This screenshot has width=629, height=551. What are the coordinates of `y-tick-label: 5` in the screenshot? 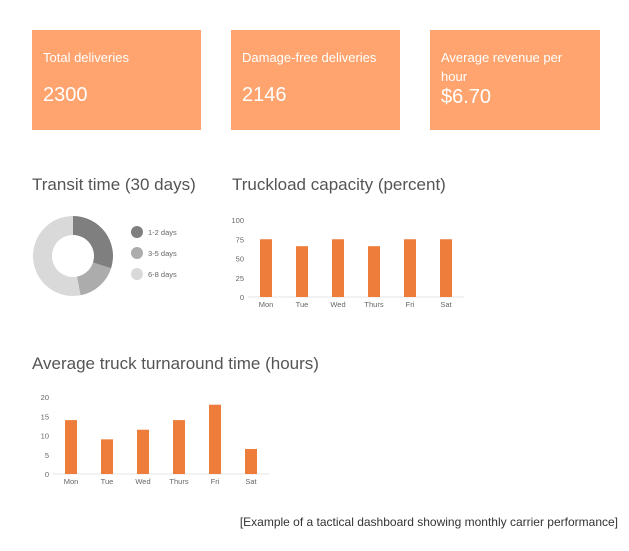 It's located at (47, 455).